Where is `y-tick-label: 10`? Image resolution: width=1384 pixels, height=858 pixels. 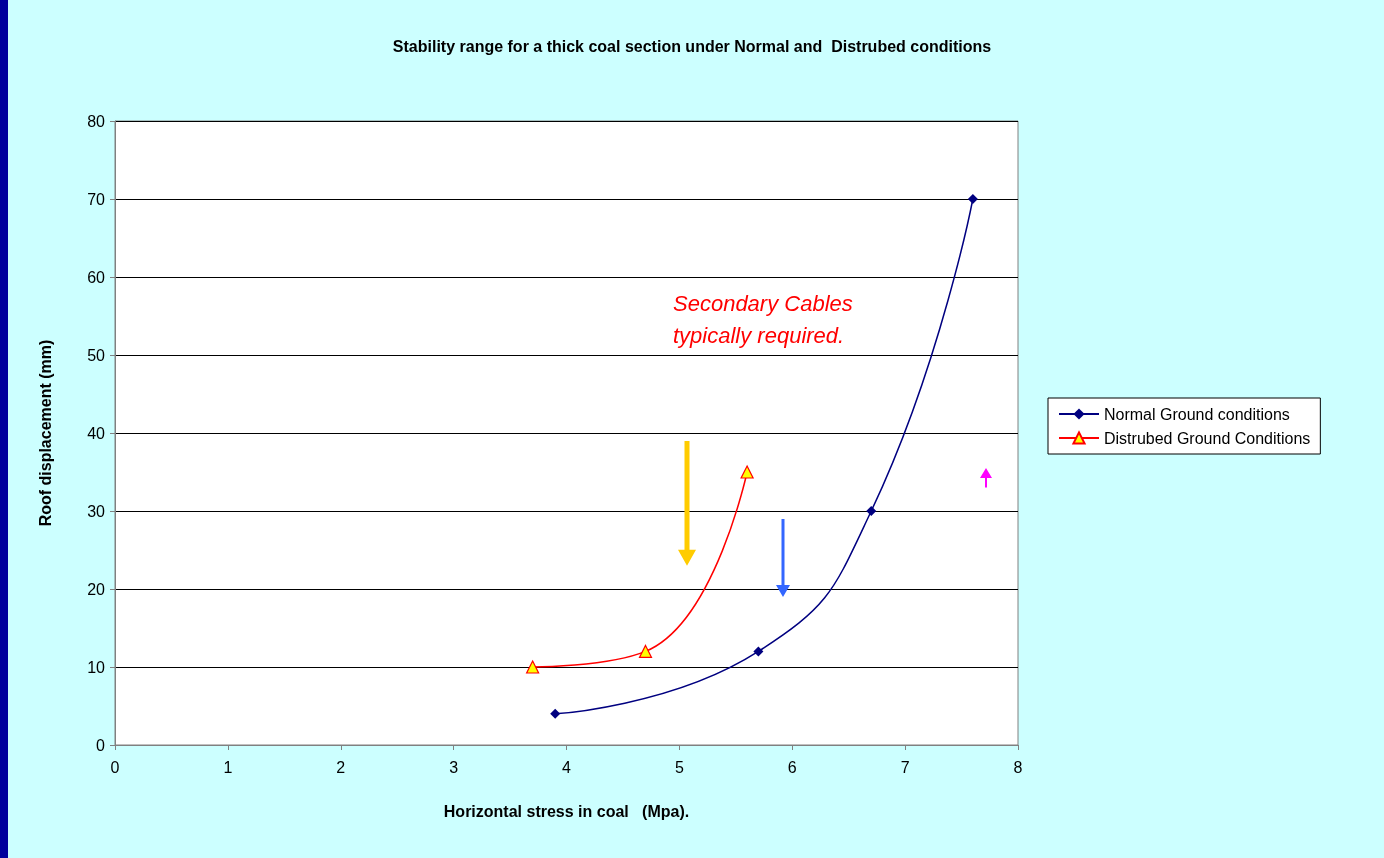 y-tick-label: 10 is located at coordinates (96, 667).